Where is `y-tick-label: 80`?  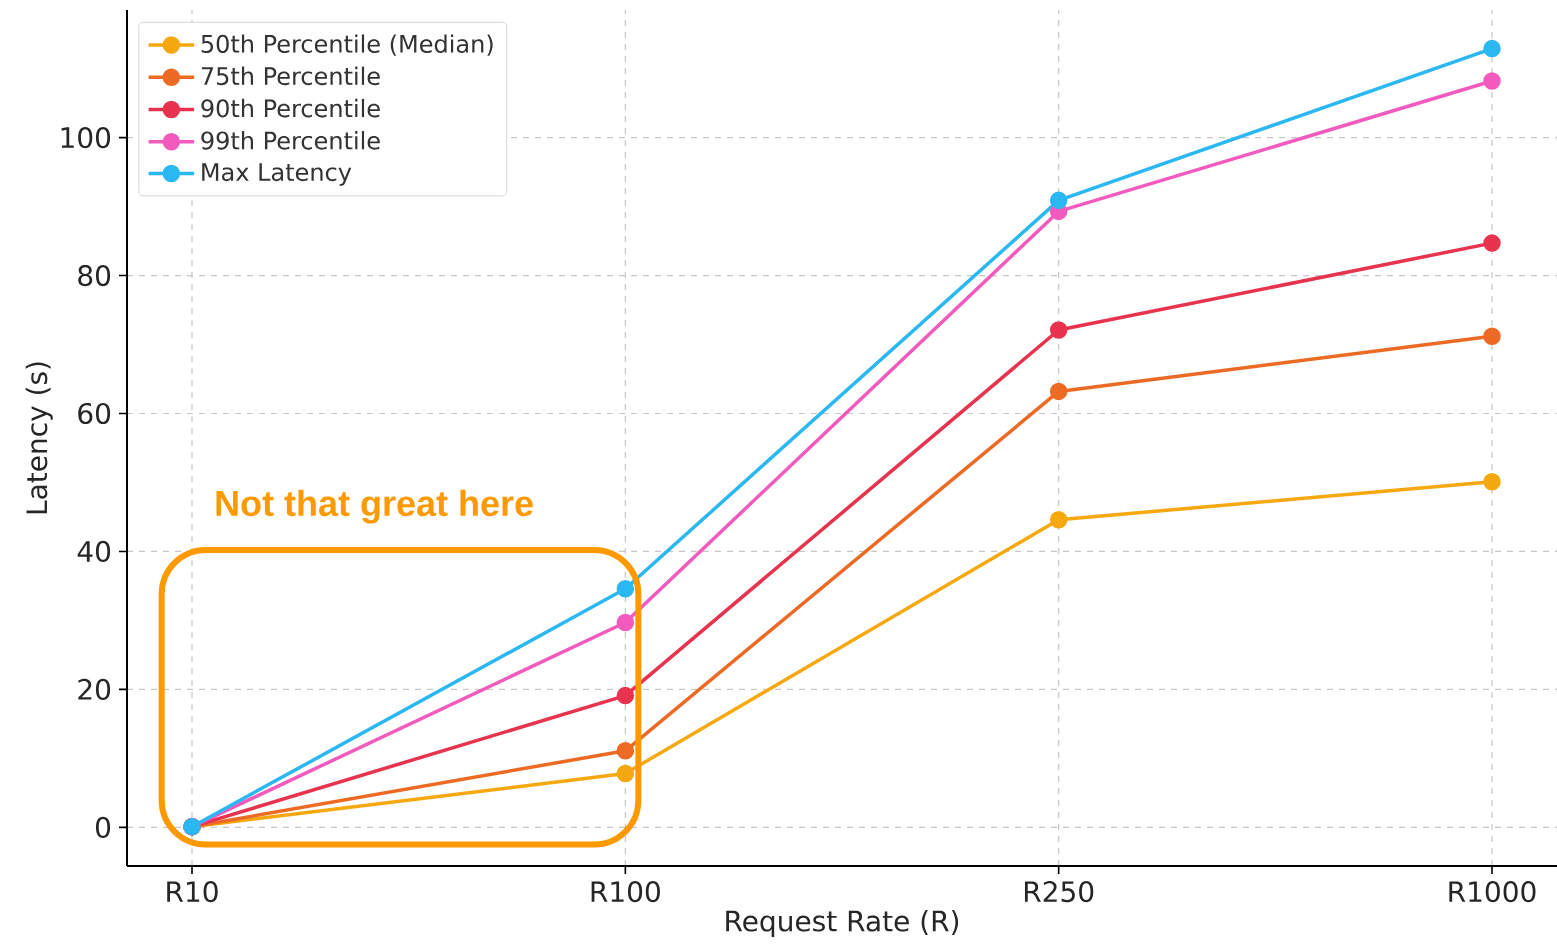
y-tick-label: 80 is located at coordinates (94, 275).